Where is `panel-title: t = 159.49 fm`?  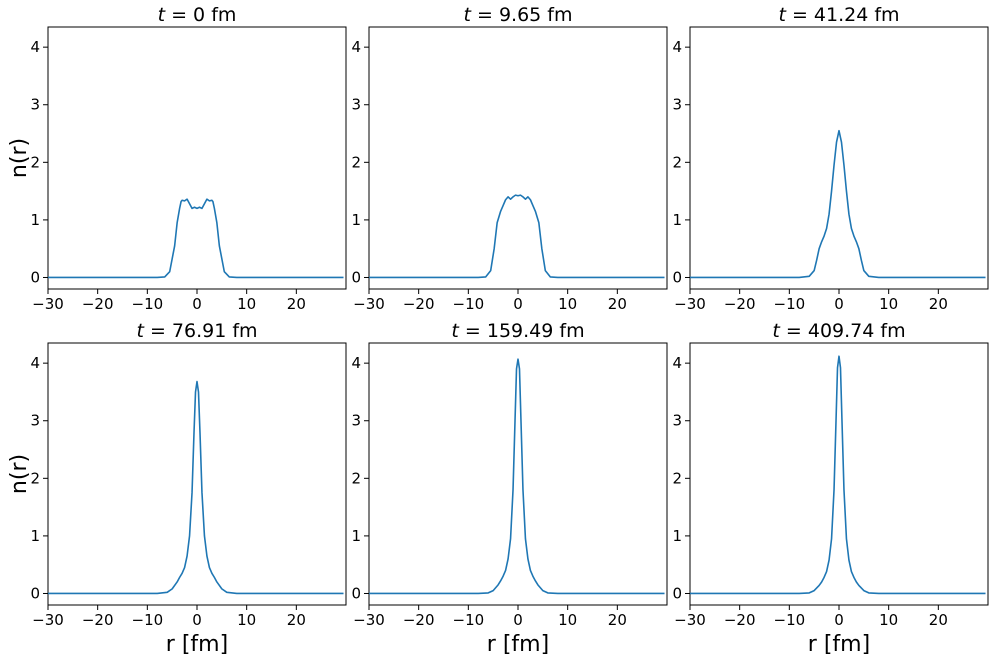
panel-title: t = 159.49 fm is located at coordinates (517, 331).